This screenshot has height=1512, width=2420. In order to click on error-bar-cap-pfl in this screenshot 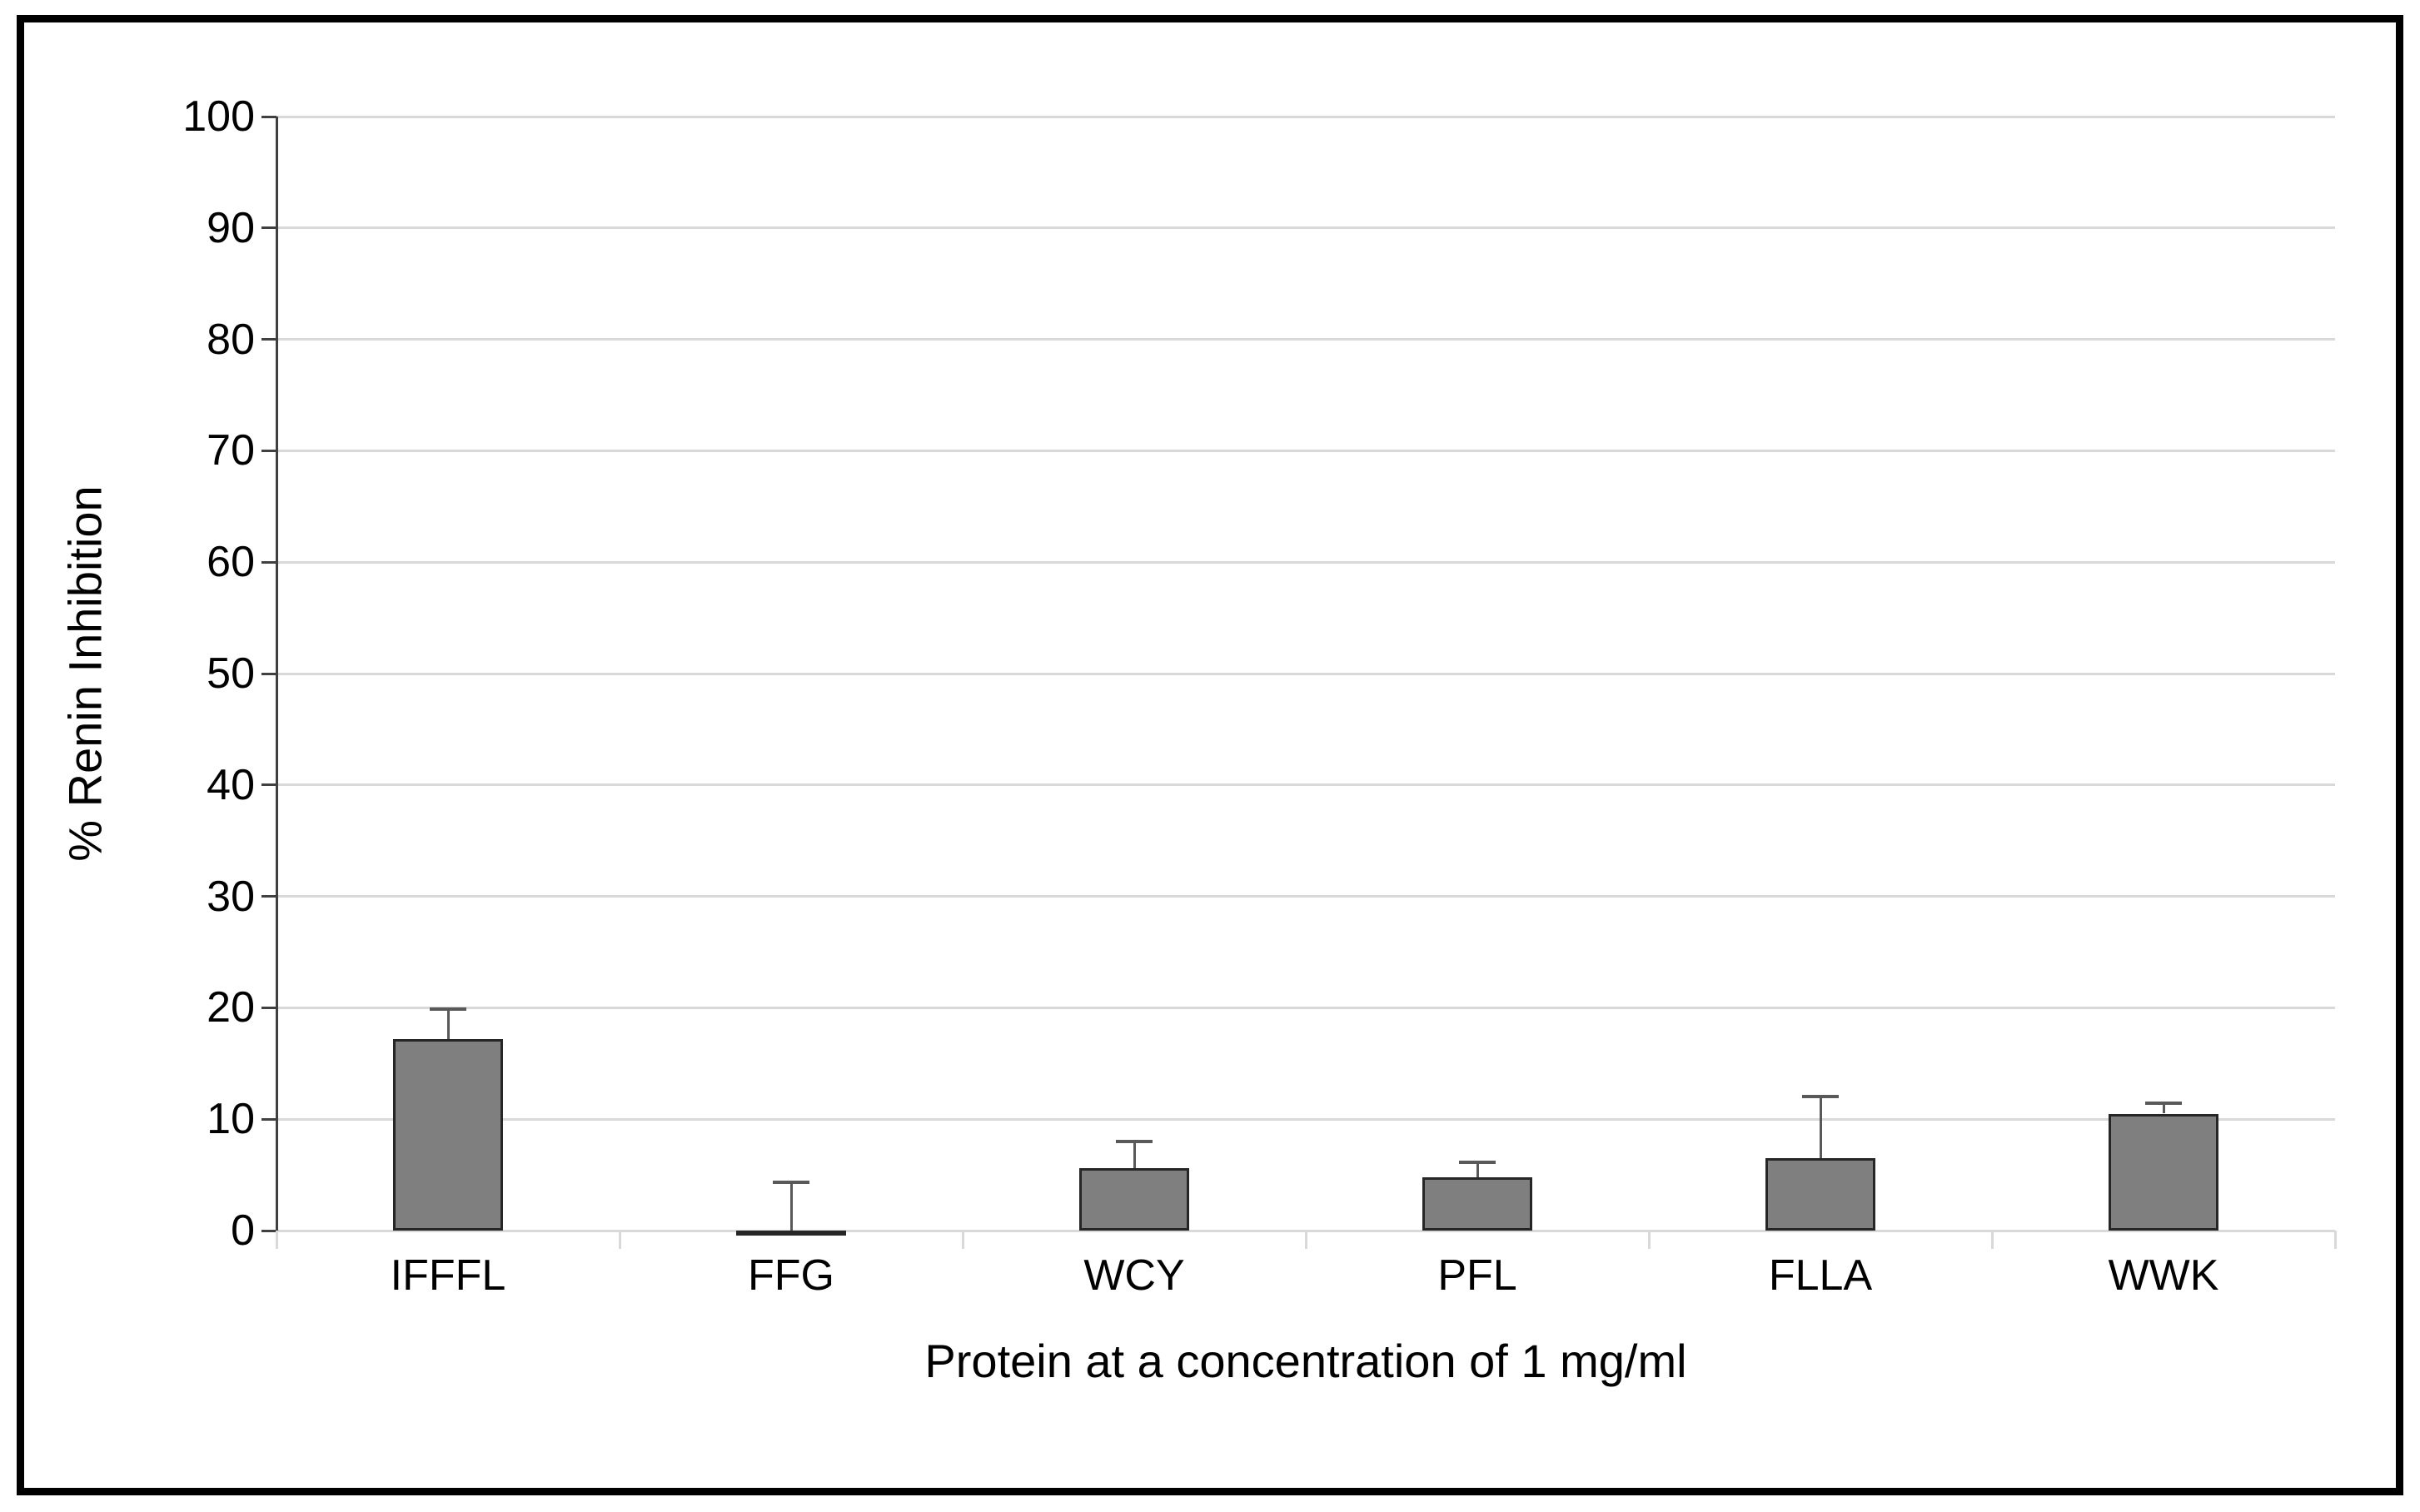, I will do `click(1477, 1163)`.